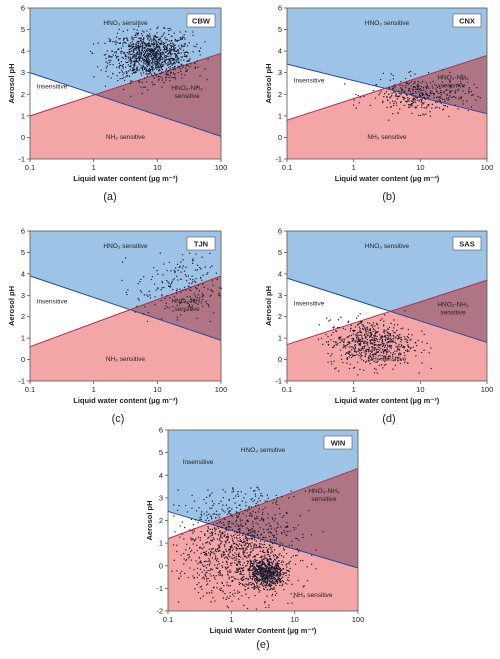 This screenshot has height=659, width=500. What do you see at coordinates (280, 231) in the screenshot?
I see `y-tick-label: 6` at bounding box center [280, 231].